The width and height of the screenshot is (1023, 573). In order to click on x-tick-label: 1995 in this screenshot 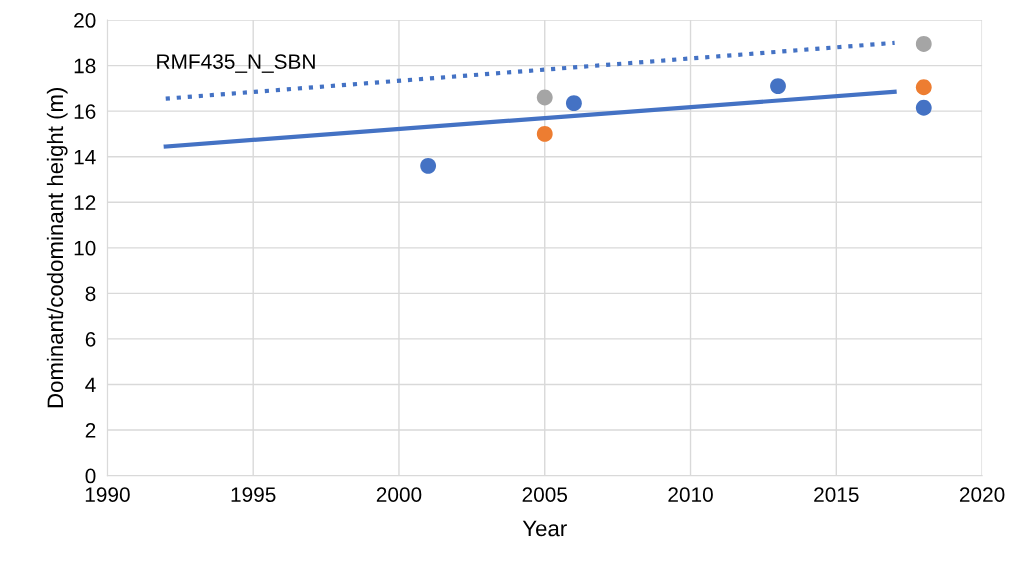, I will do `click(253, 494)`.